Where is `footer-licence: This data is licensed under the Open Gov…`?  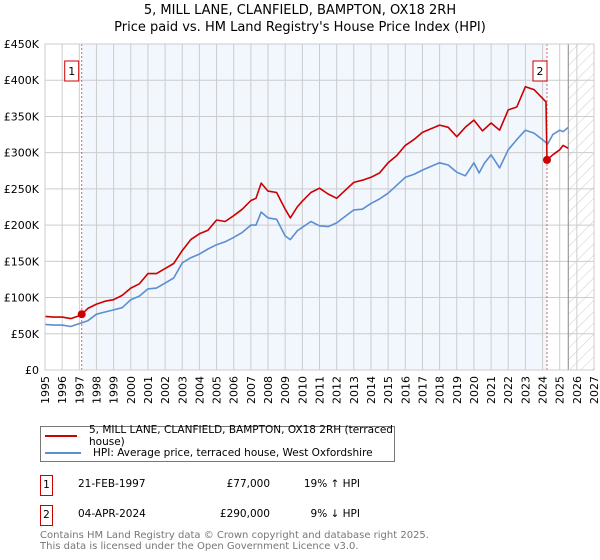
footer-licence: This data is licensed under the Open Gov… is located at coordinates (199, 546).